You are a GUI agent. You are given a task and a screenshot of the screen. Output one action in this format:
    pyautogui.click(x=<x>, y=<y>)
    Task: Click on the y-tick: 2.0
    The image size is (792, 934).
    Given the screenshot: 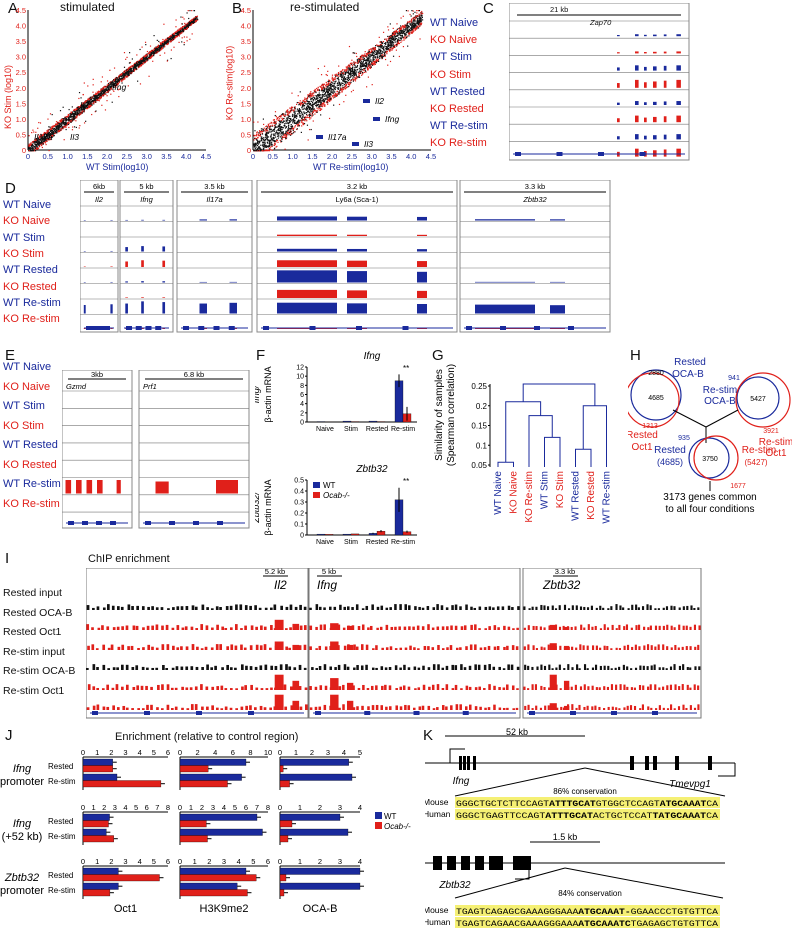 What is the action you would take?
    pyautogui.click(x=246, y=88)
    